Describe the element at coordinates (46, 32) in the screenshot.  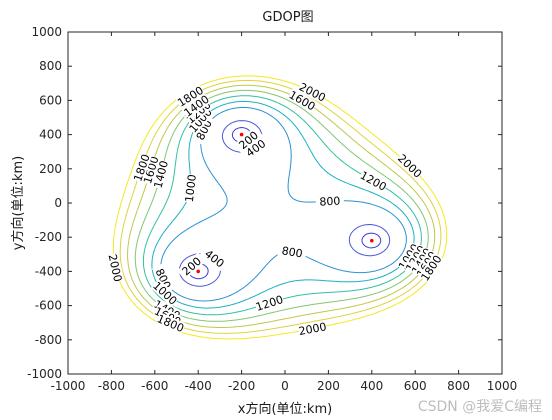
I see `y-tick-label: 1000` at that location.